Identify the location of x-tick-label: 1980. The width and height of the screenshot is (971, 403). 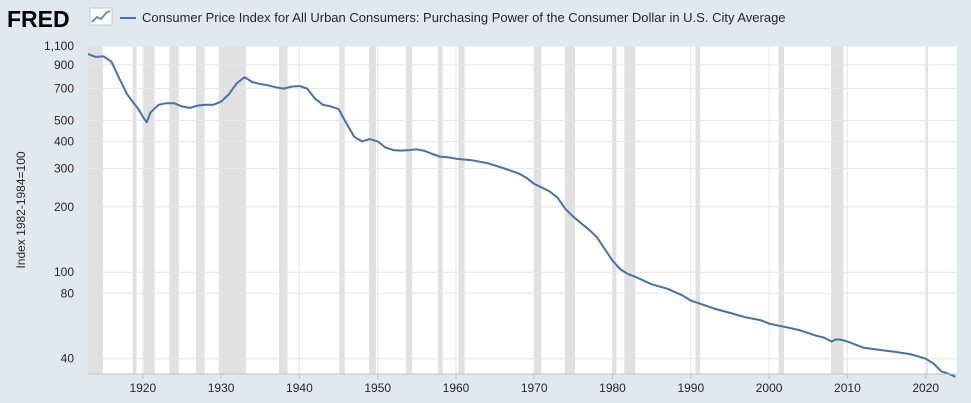
(612, 388).